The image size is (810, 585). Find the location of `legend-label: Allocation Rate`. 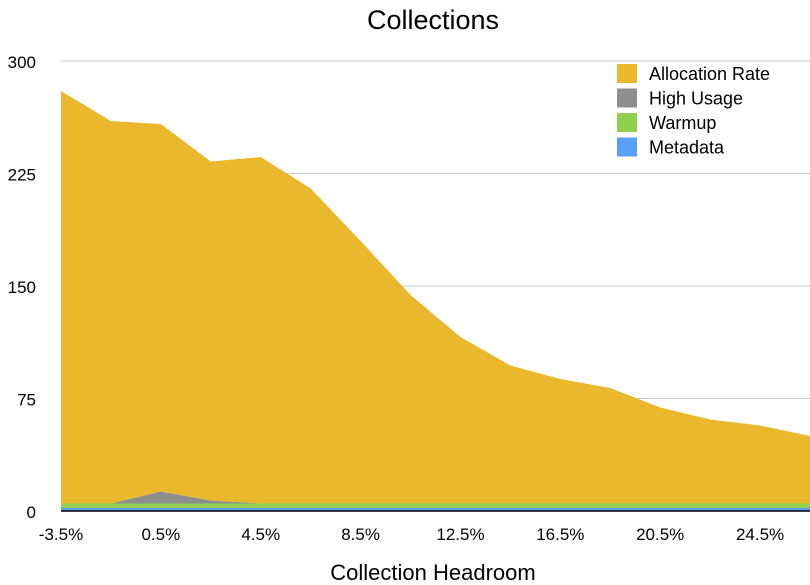

legend-label: Allocation Rate is located at coordinates (709, 74).